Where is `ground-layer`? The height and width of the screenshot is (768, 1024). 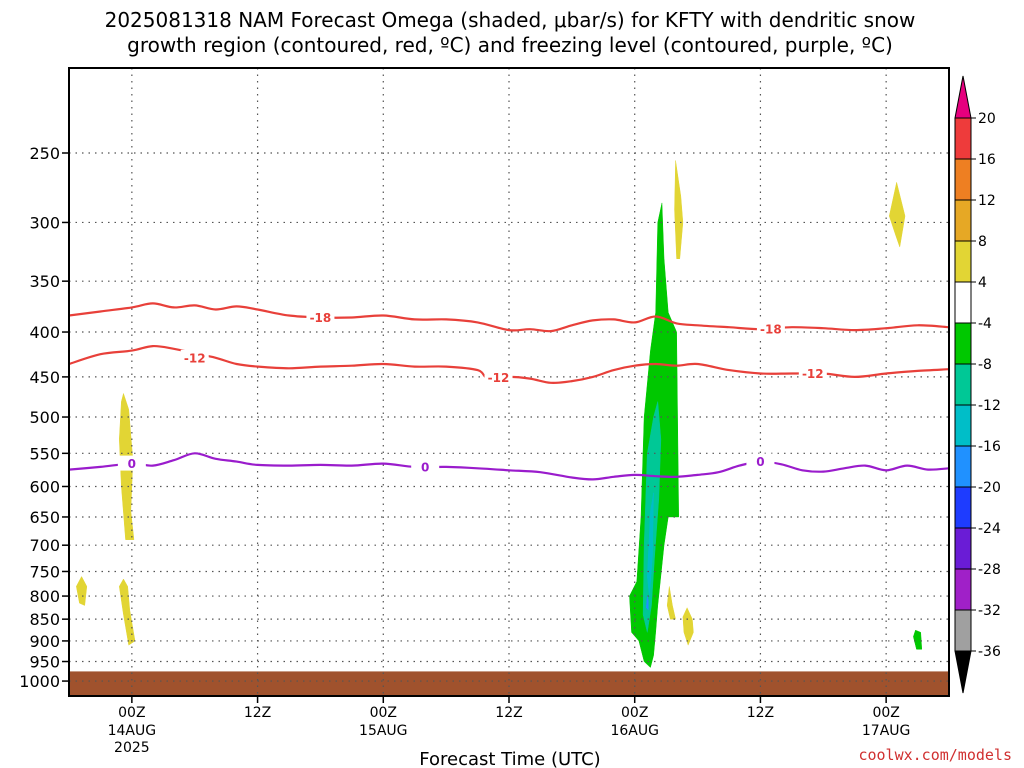
ground-layer is located at coordinates (509, 683).